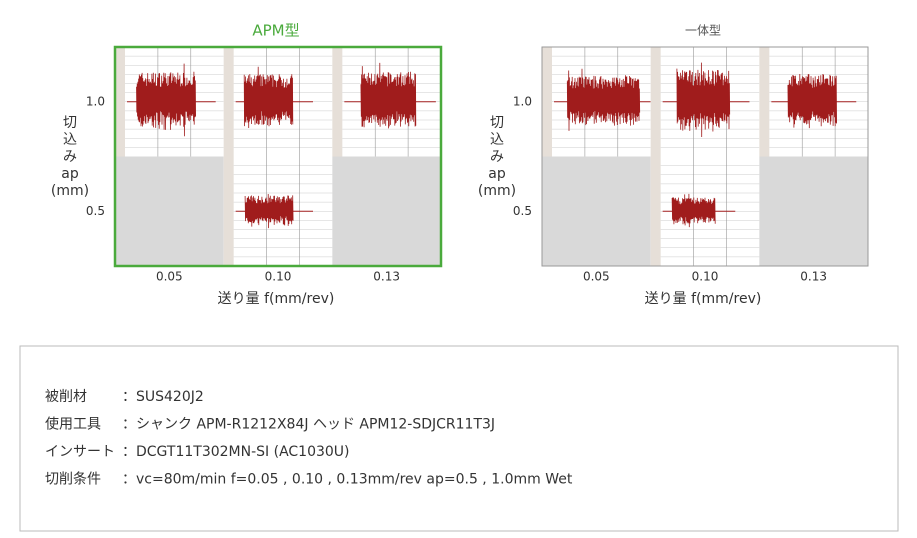  Describe the element at coordinates (73, 479) in the screenshot. I see `condition-label: 切削条件` at that location.